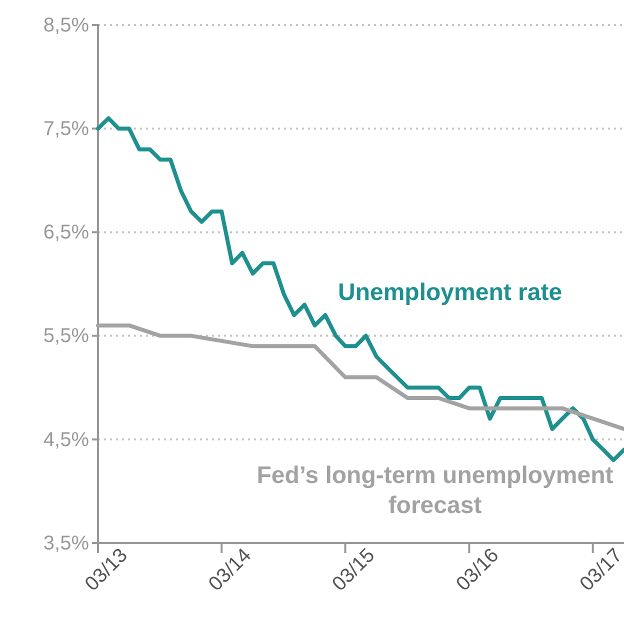 Image resolution: width=624 pixels, height=637 pixels. I want to click on series-label: Unemployment rate, so click(450, 292).